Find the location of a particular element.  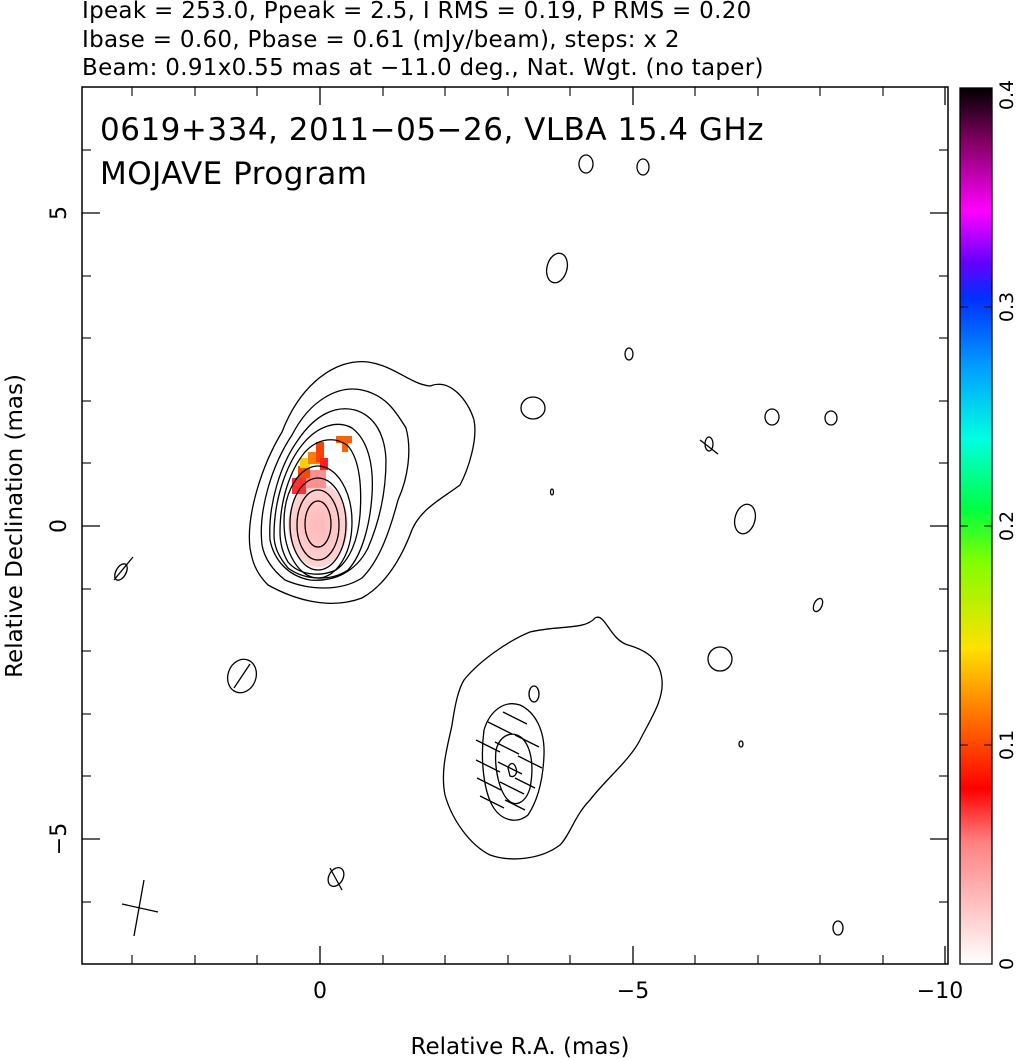

sw-contour-inner is located at coordinates (513, 769).